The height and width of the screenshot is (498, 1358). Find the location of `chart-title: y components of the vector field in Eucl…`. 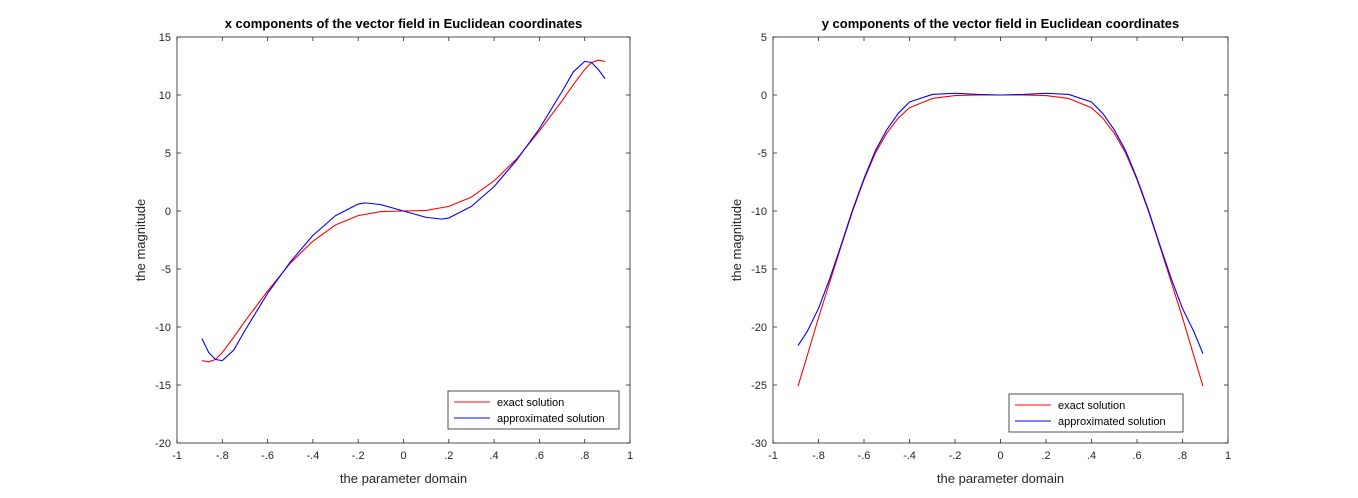

chart-title: y components of the vector field in Eucl… is located at coordinates (1001, 23).